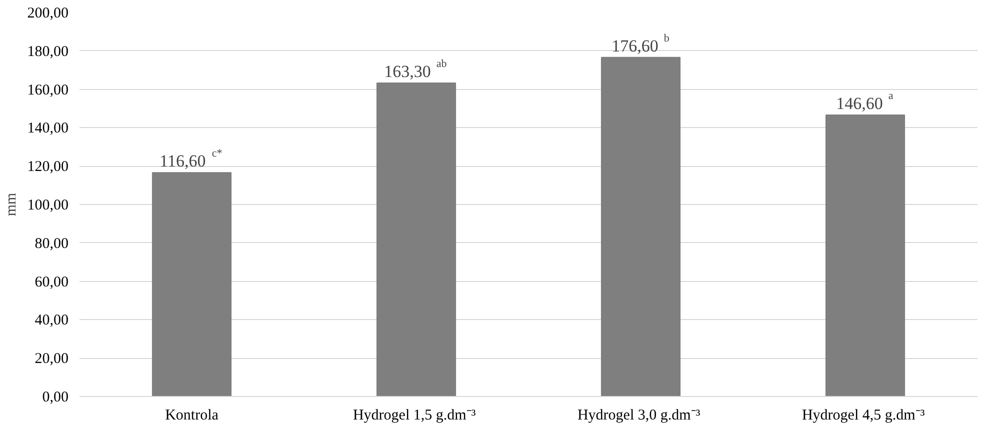 This screenshot has height=426, width=987. What do you see at coordinates (191, 159) in the screenshot?
I see `data-label: 116,60 c*` at bounding box center [191, 159].